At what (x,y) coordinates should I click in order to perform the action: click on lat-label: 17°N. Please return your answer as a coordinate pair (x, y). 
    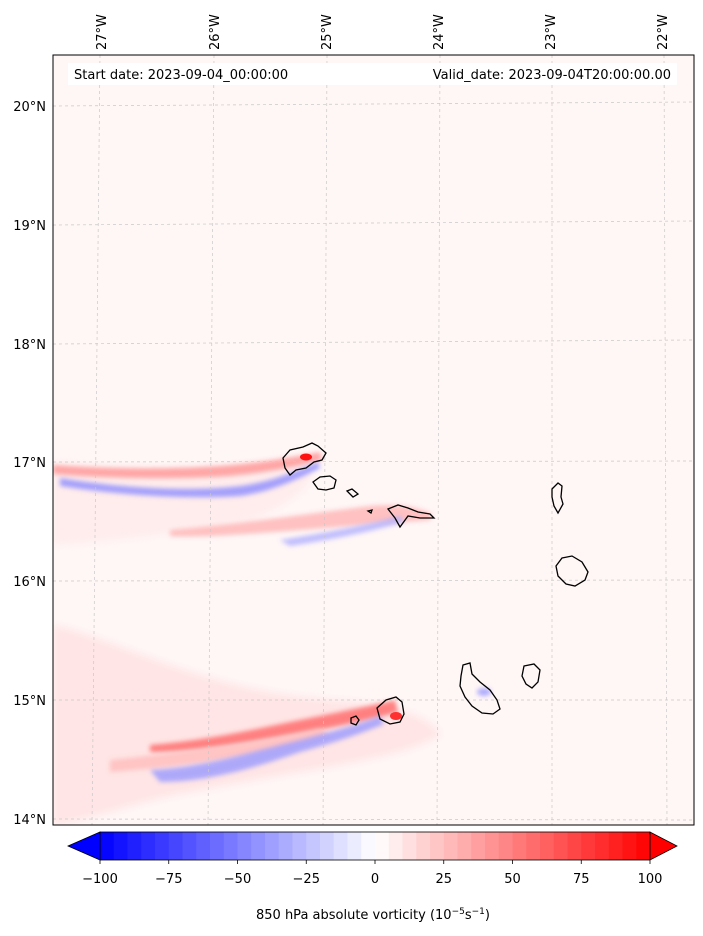
    Looking at the image, I should click on (29, 463).